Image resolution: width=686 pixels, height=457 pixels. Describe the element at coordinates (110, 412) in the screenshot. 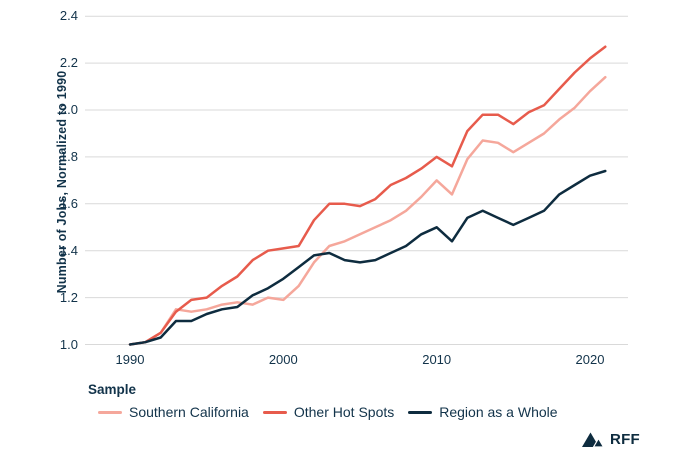

I see `legend-swatch-southern-california` at that location.